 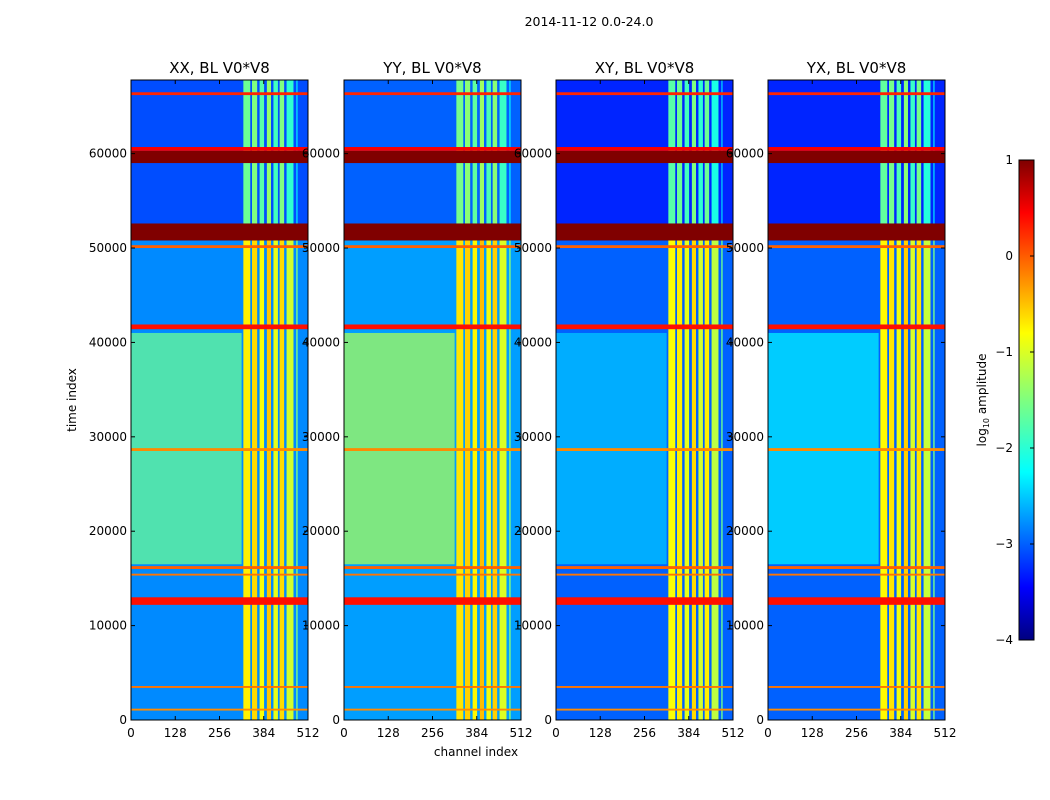 I want to click on colorbar-tick-label: 0, so click(x=1009, y=256).